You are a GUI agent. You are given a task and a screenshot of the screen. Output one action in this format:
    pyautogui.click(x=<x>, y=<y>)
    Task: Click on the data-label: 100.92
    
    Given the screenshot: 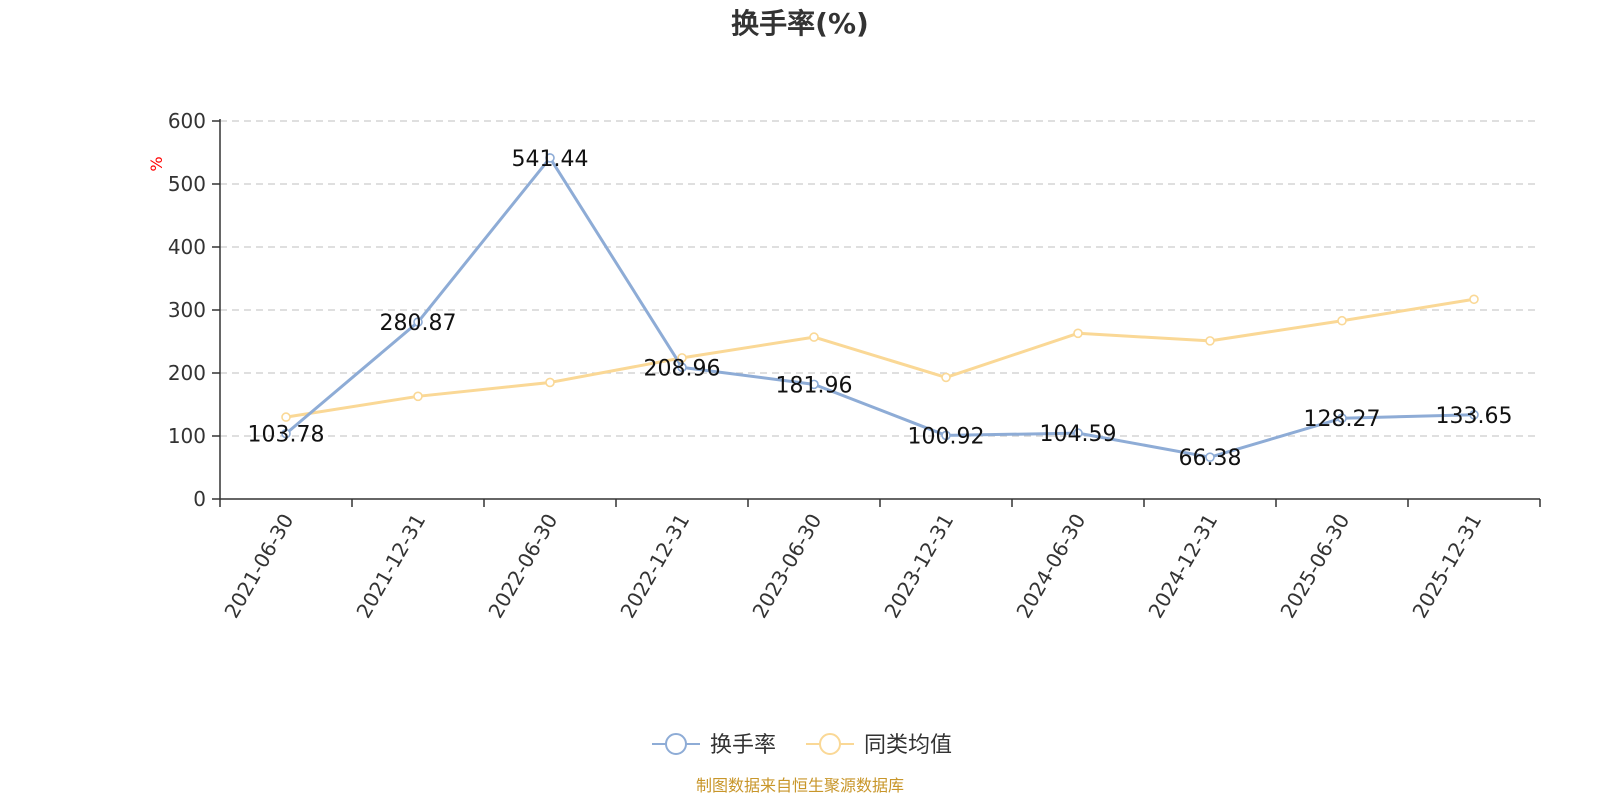 What is the action you would take?
    pyautogui.click(x=946, y=436)
    